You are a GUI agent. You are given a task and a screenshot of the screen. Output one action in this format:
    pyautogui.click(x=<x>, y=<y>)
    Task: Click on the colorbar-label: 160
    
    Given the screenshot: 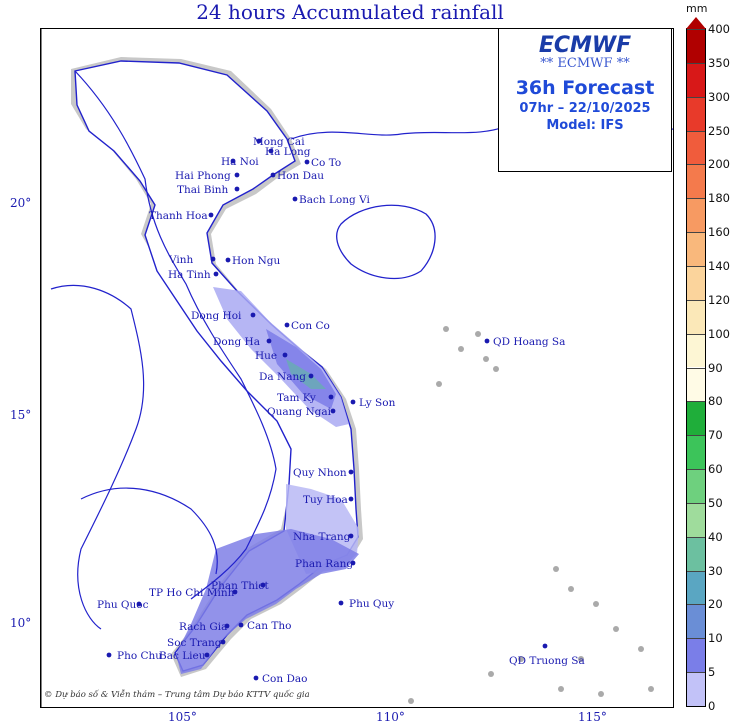 What is the action you would take?
    pyautogui.click(x=719, y=232)
    